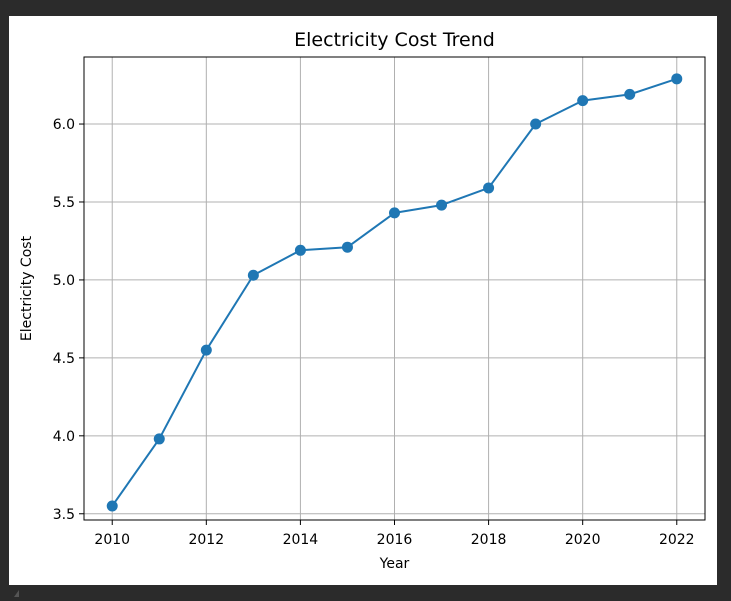 The width and height of the screenshot is (731, 601). Describe the element at coordinates (677, 540) in the screenshot. I see `x-tick-label: 2022` at that location.